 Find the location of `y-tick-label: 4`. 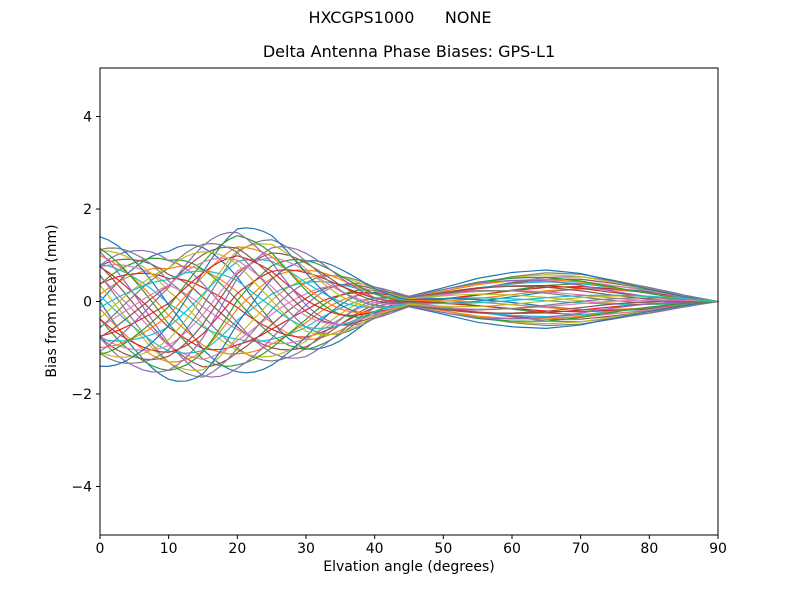

y-tick-label: 4 is located at coordinates (87, 118).